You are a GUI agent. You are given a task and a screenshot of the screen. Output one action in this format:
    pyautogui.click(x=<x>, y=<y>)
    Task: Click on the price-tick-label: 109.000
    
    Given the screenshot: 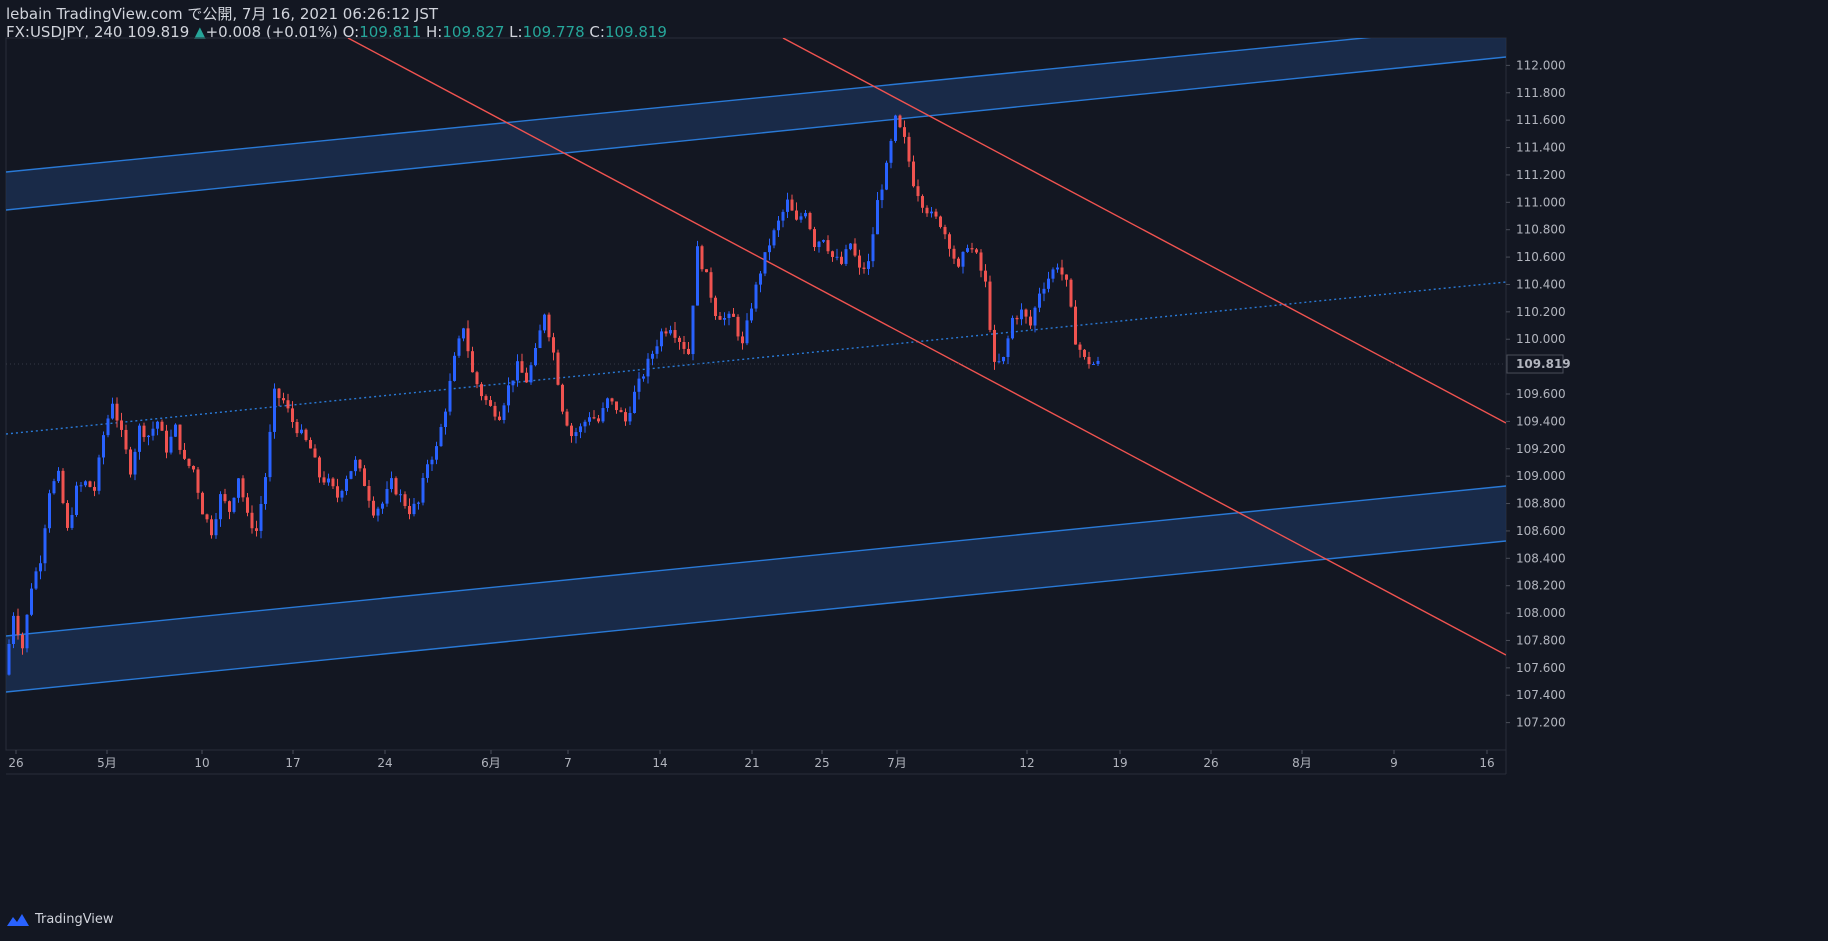 What is the action you would take?
    pyautogui.click(x=1541, y=476)
    